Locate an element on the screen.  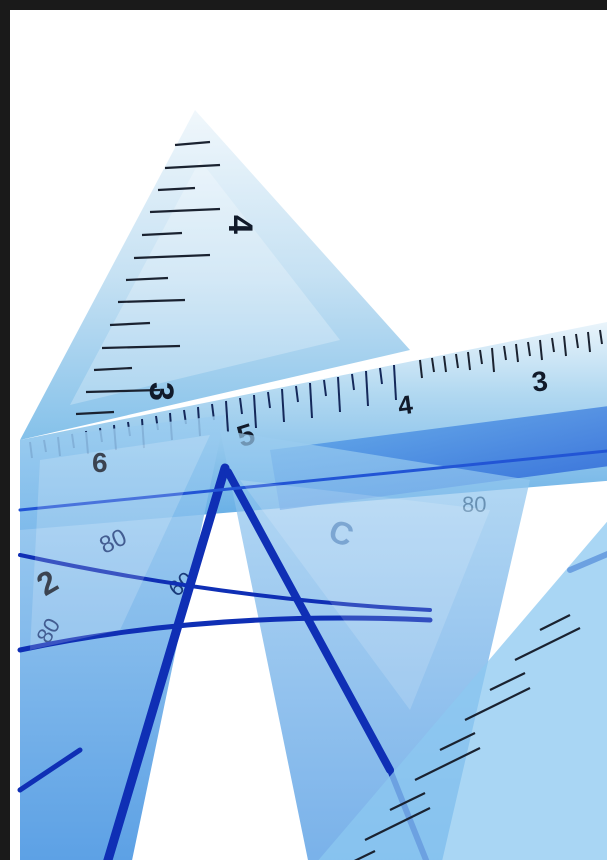
triangle-back-ticks is located at coordinates (148, 278).